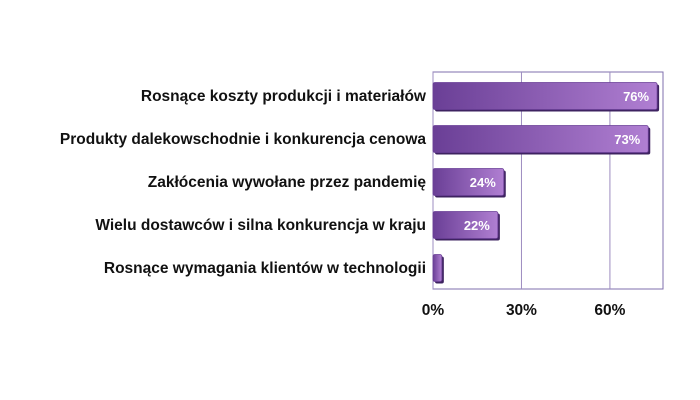 This screenshot has width=700, height=400. Describe the element at coordinates (477, 225) in the screenshot. I see `value-label: 22%` at that location.